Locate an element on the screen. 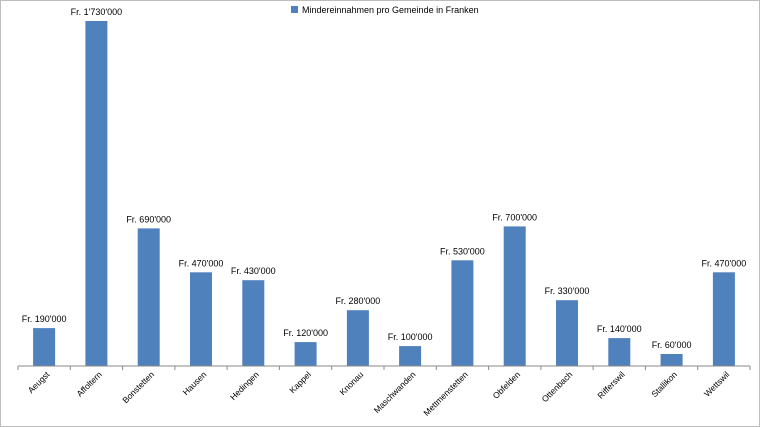 The width and height of the screenshot is (760, 427). category-label-stallikon: Stallikon is located at coordinates (664, 384).